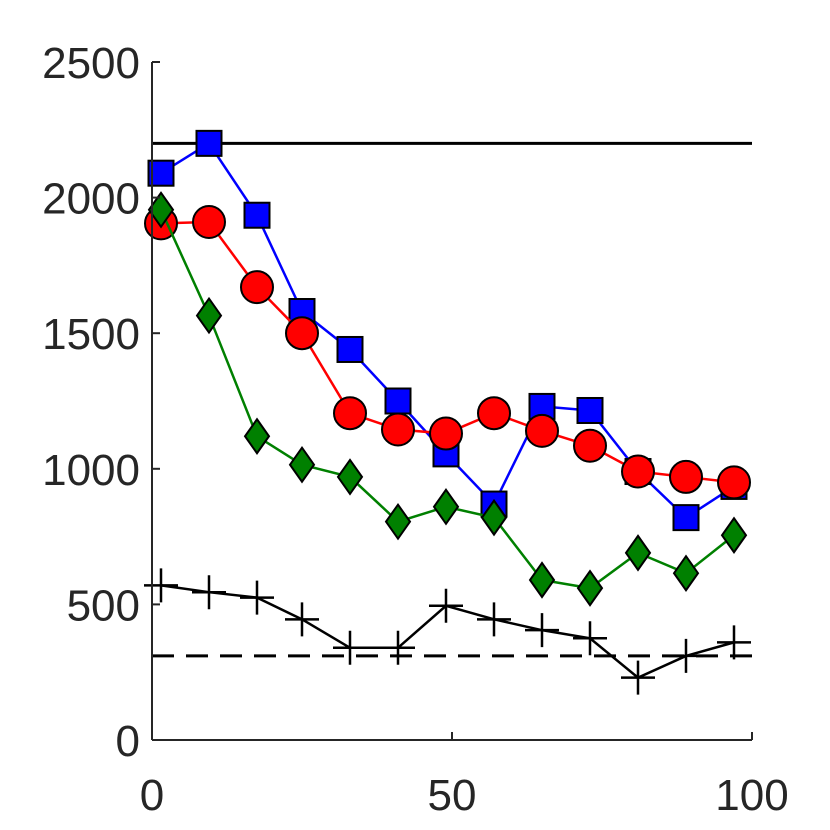 This screenshot has width=830, height=830. I want to click on y-tick-label: 500, so click(103, 605).